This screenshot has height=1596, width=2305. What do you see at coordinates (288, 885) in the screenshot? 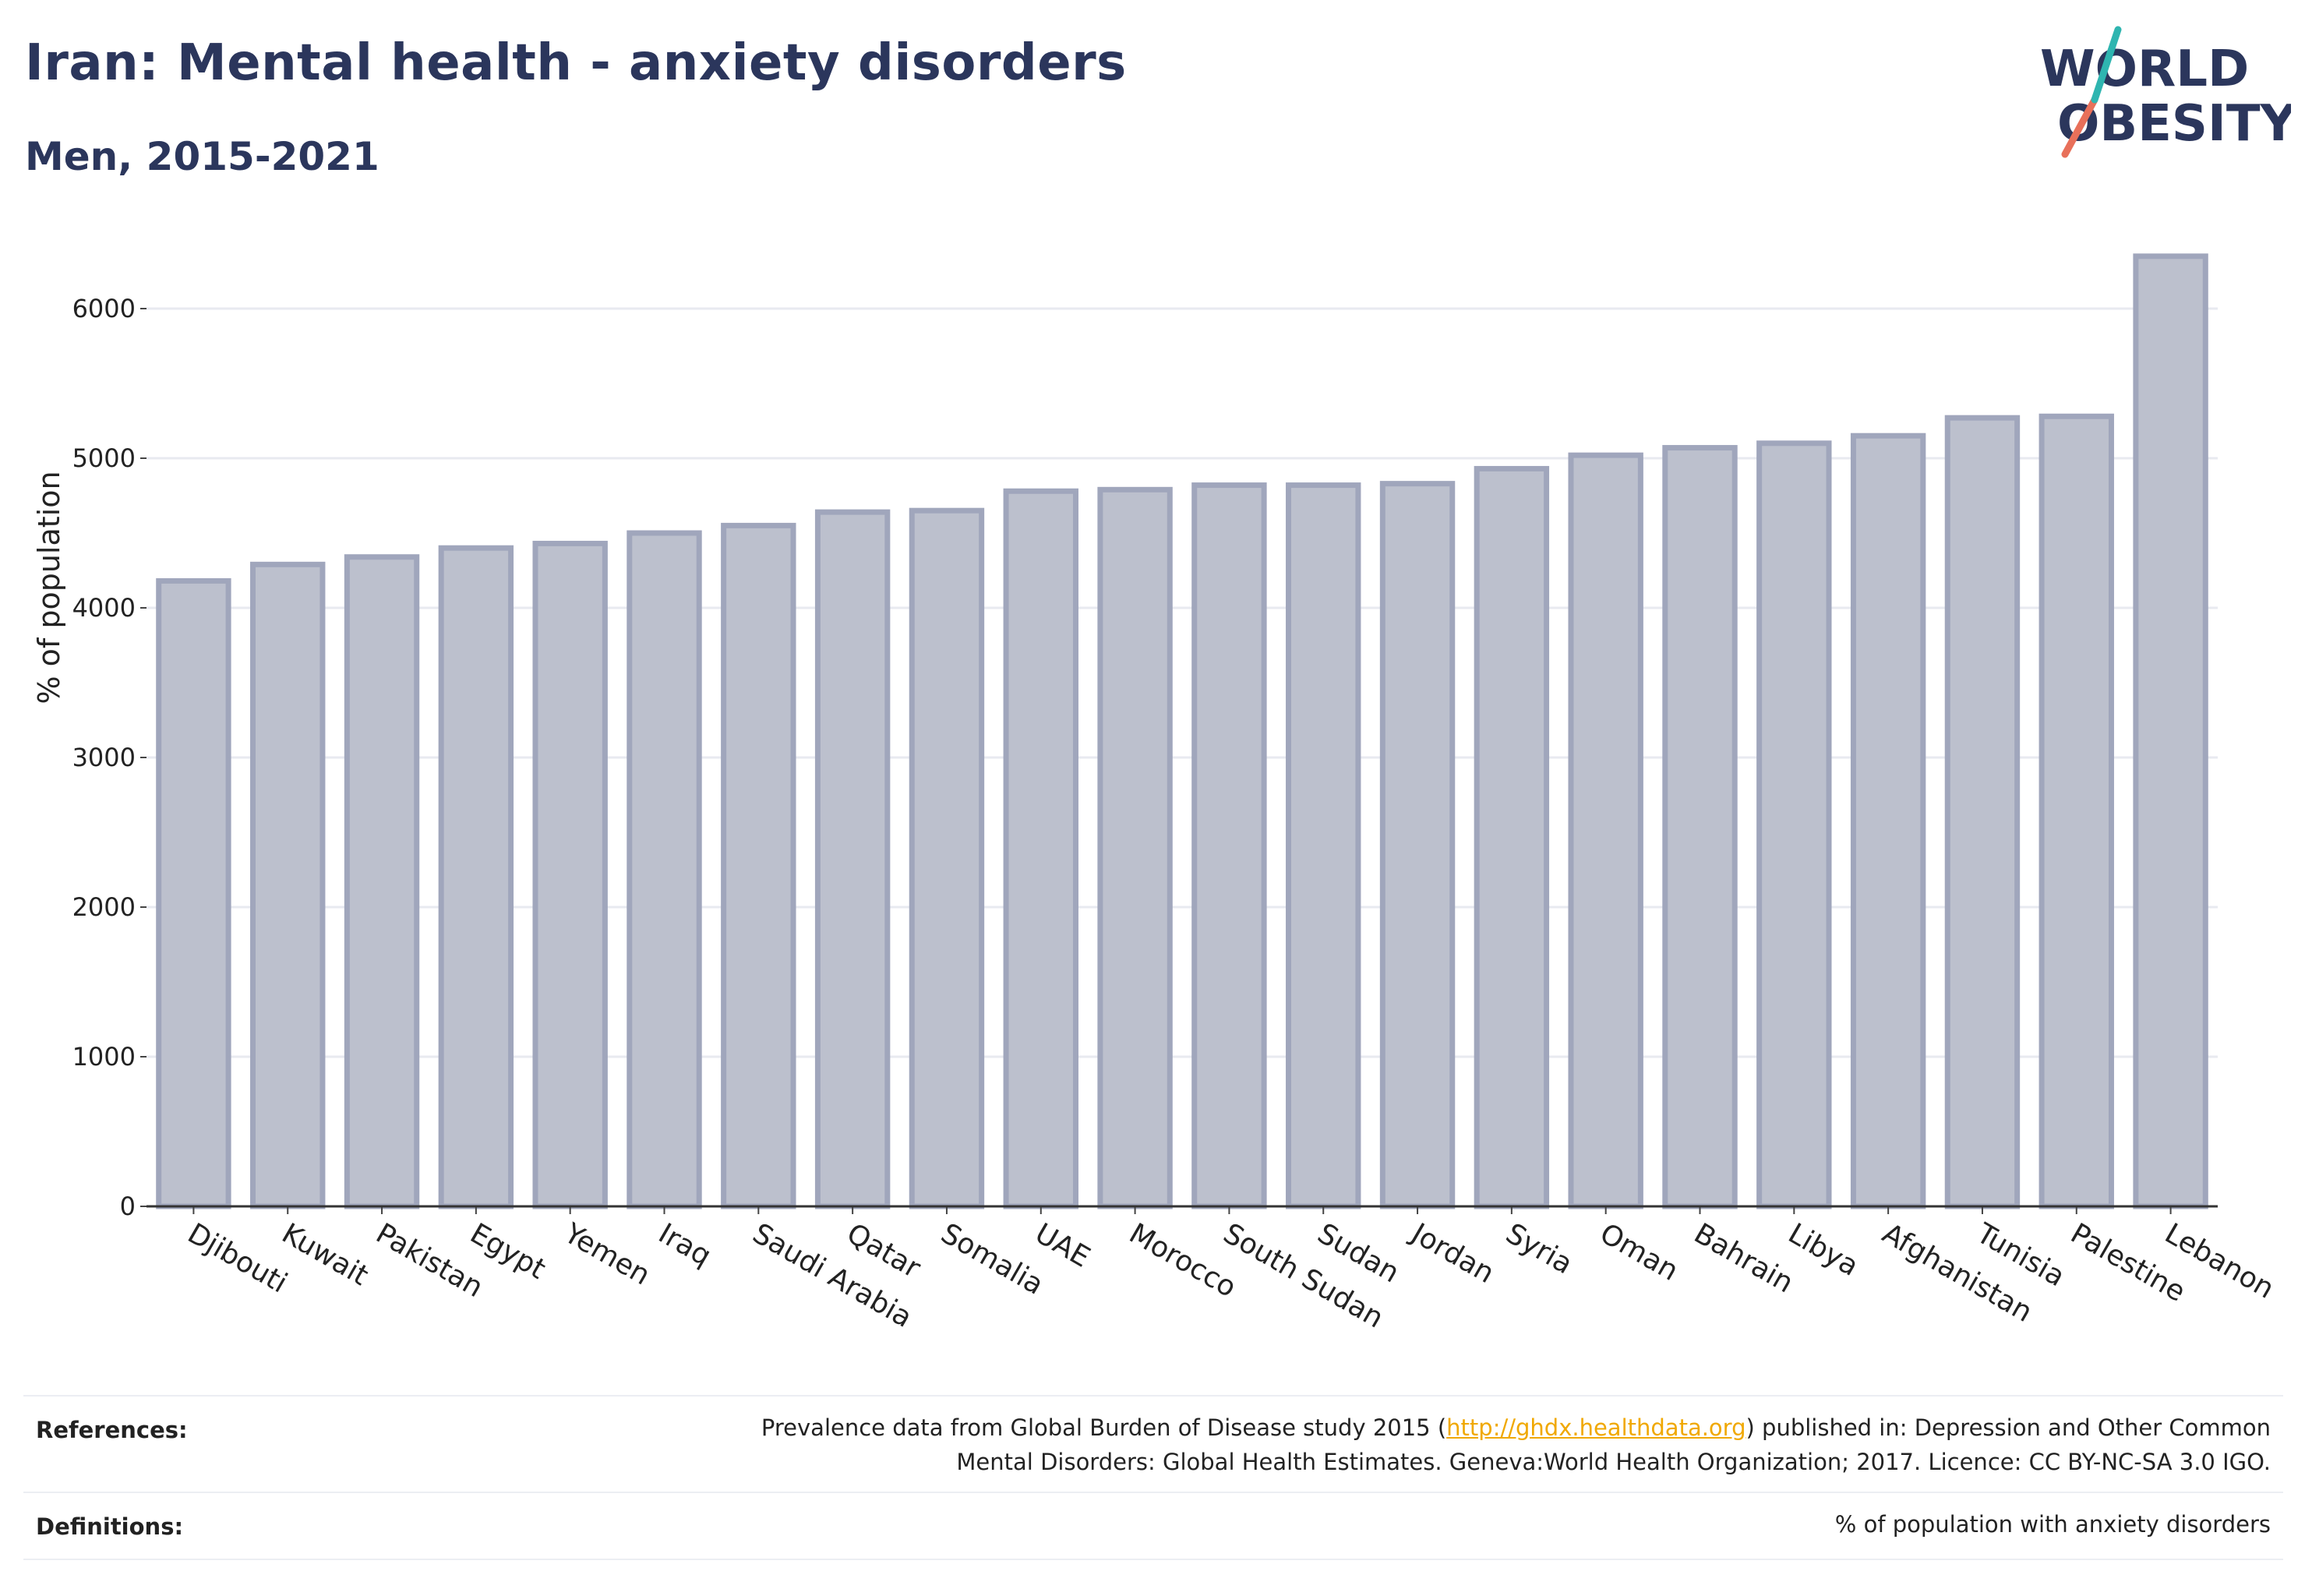
I see `bar-kuwait` at bounding box center [288, 885].